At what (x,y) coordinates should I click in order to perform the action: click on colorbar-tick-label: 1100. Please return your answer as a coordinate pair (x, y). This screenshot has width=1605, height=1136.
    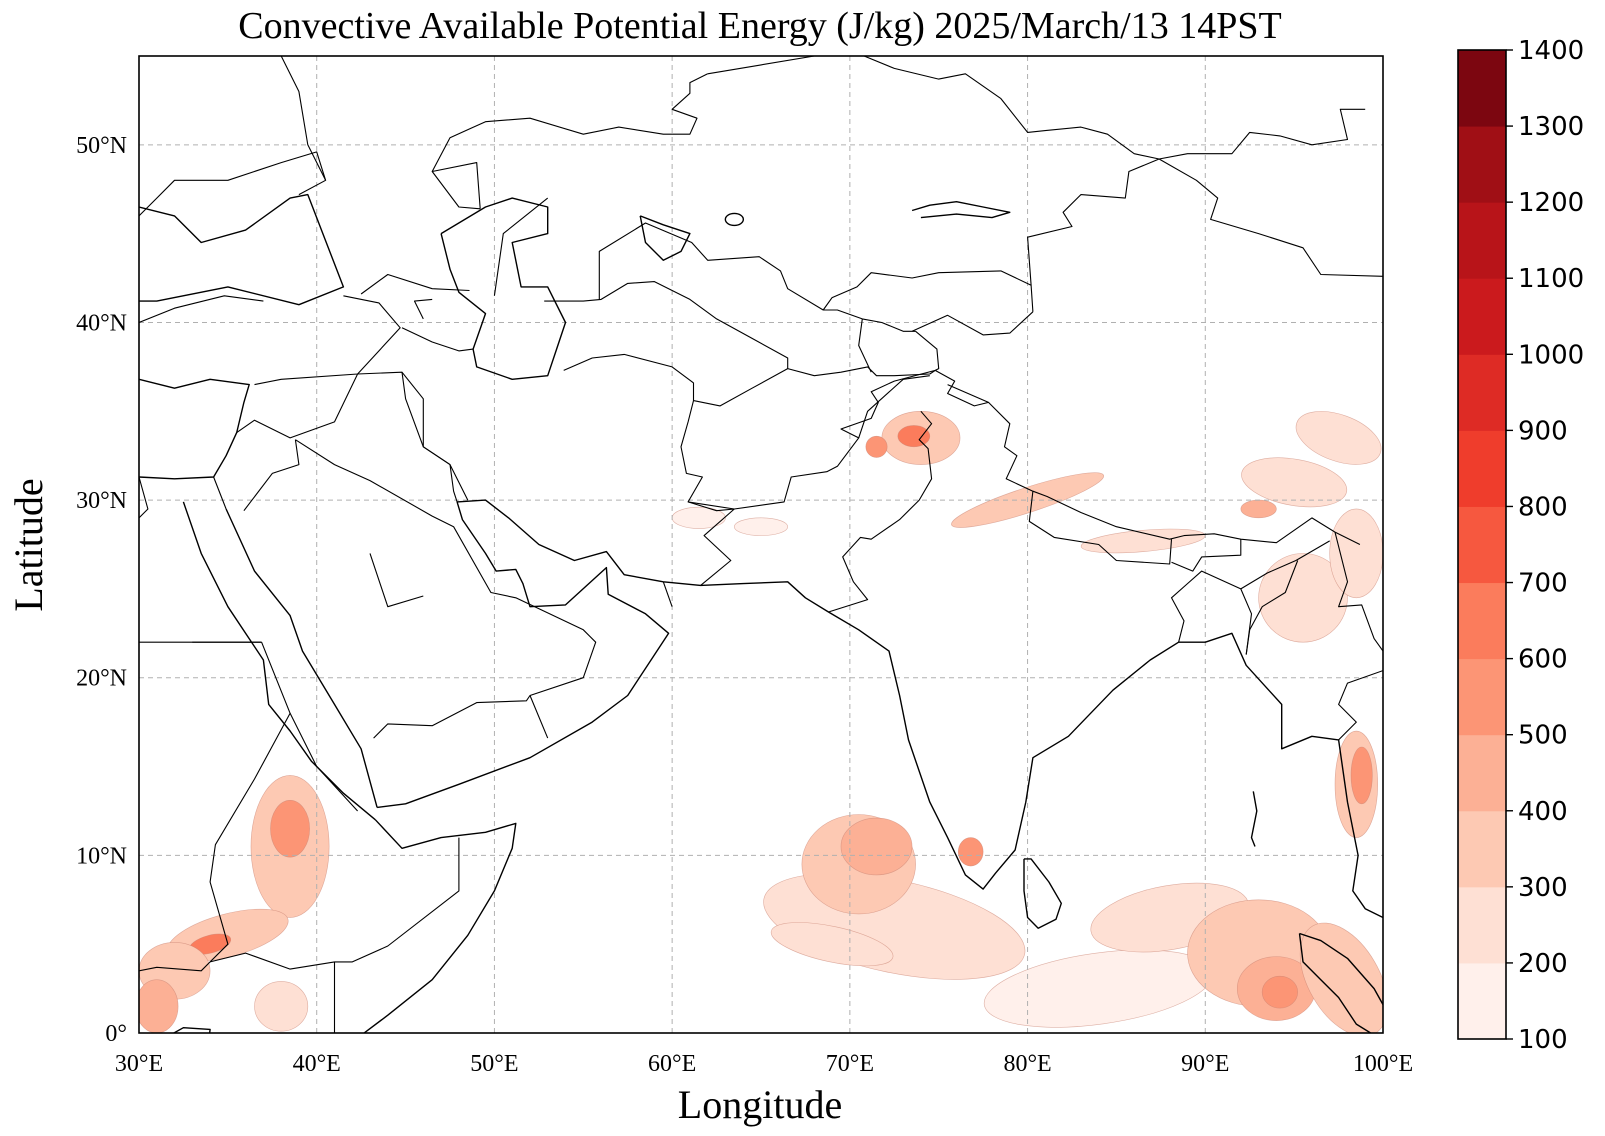
    Looking at the image, I should click on (1551, 279).